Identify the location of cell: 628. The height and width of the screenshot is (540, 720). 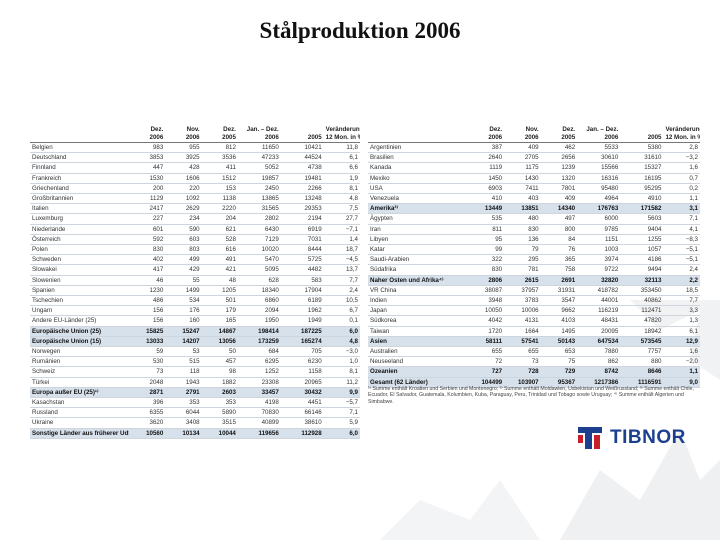
(259, 280).